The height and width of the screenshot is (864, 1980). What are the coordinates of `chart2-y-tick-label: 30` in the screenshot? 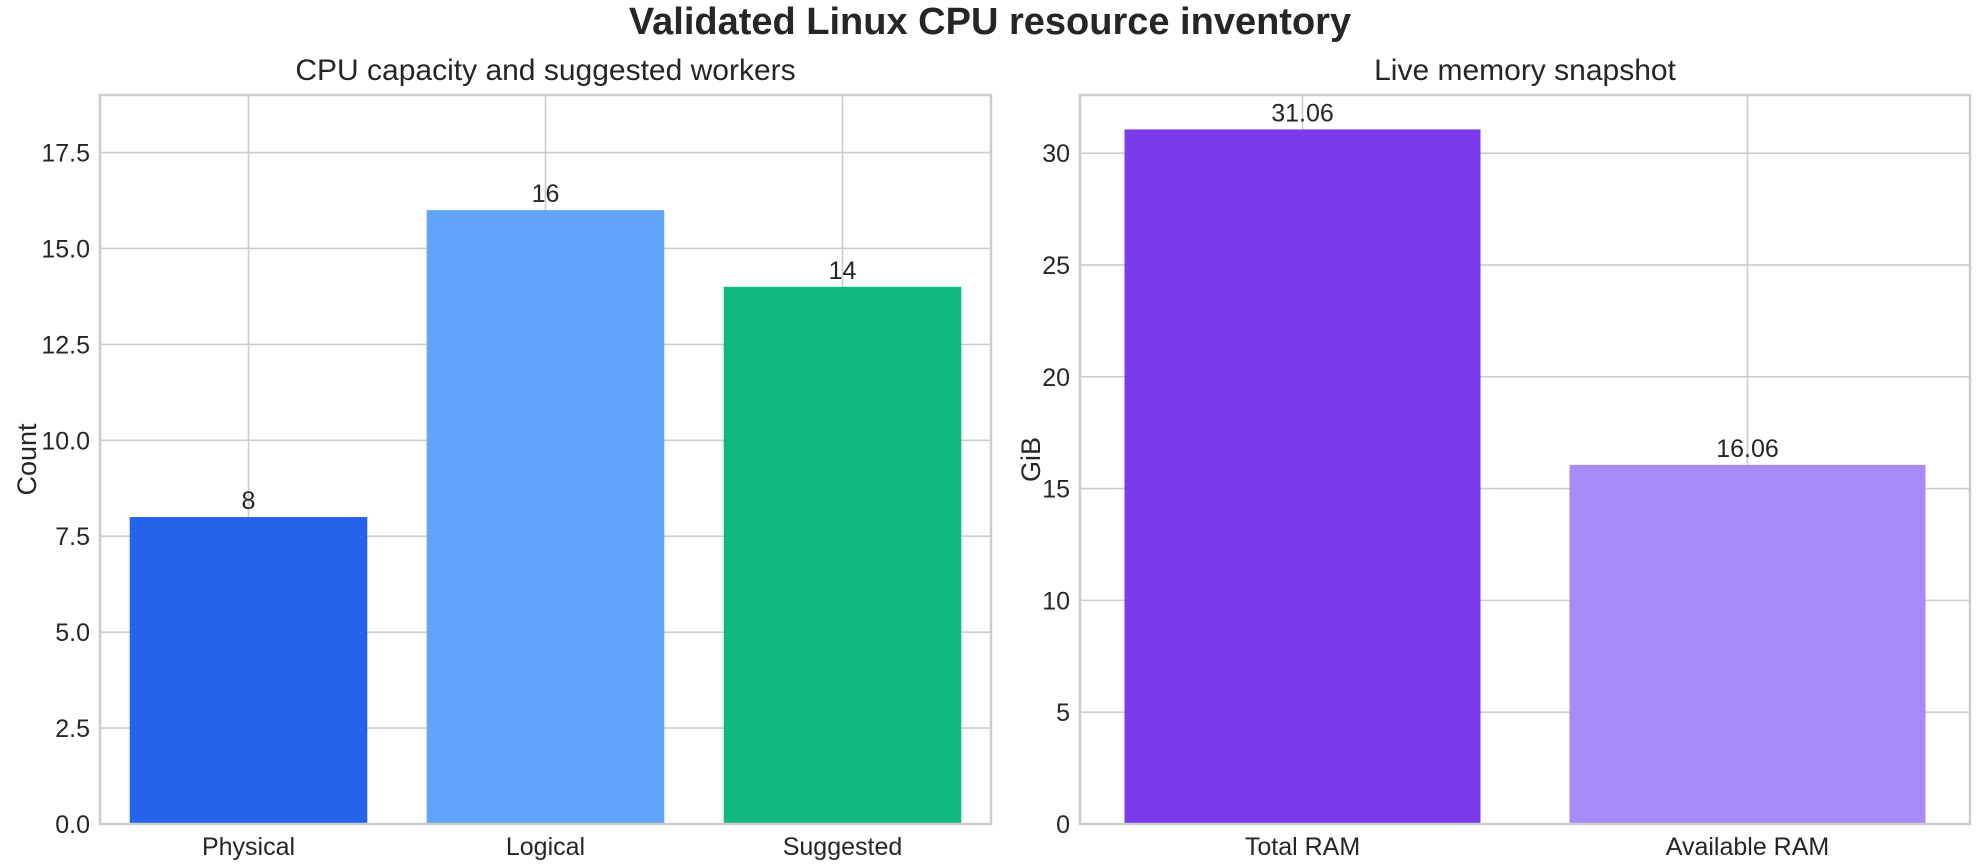 It's located at (1056, 154).